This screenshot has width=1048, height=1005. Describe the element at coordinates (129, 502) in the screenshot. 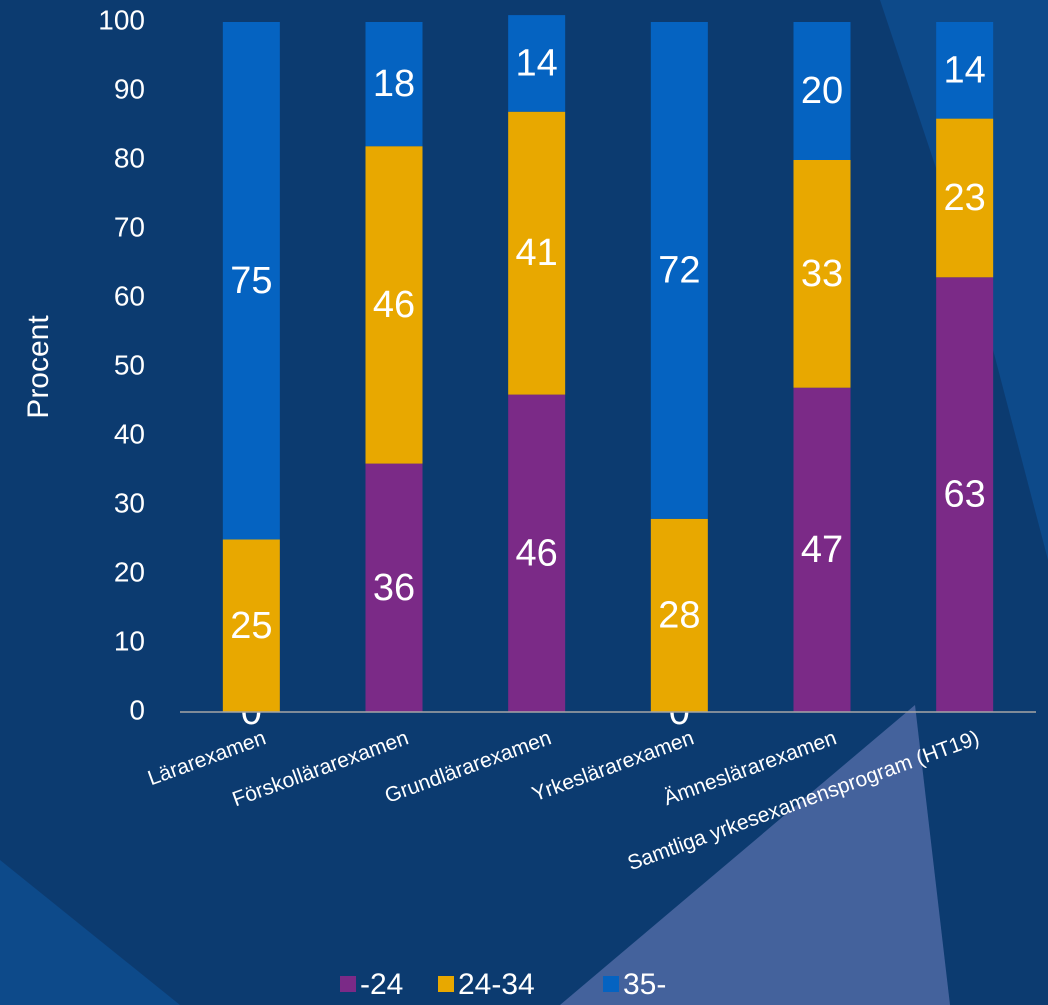

I see `y-tick-label: 30` at that location.